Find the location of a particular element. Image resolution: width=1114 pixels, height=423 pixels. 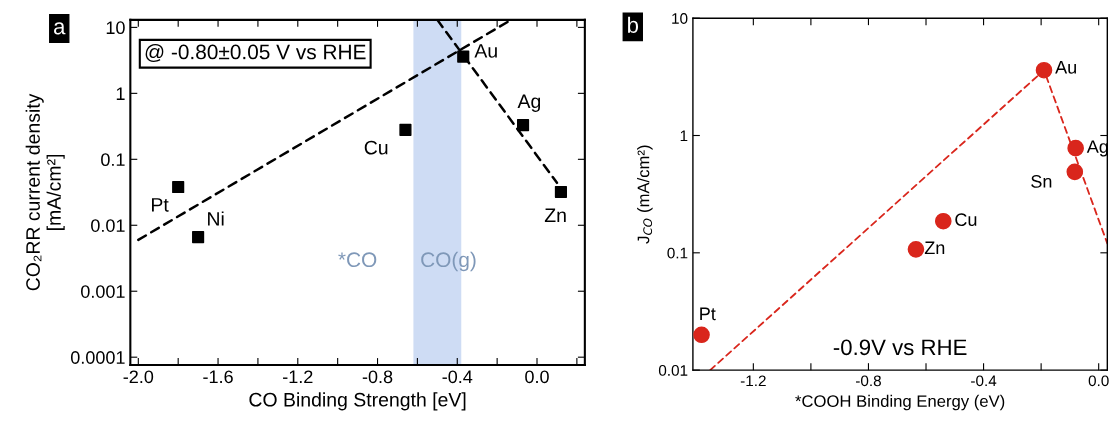

annotation: Ag is located at coordinates (529, 103).